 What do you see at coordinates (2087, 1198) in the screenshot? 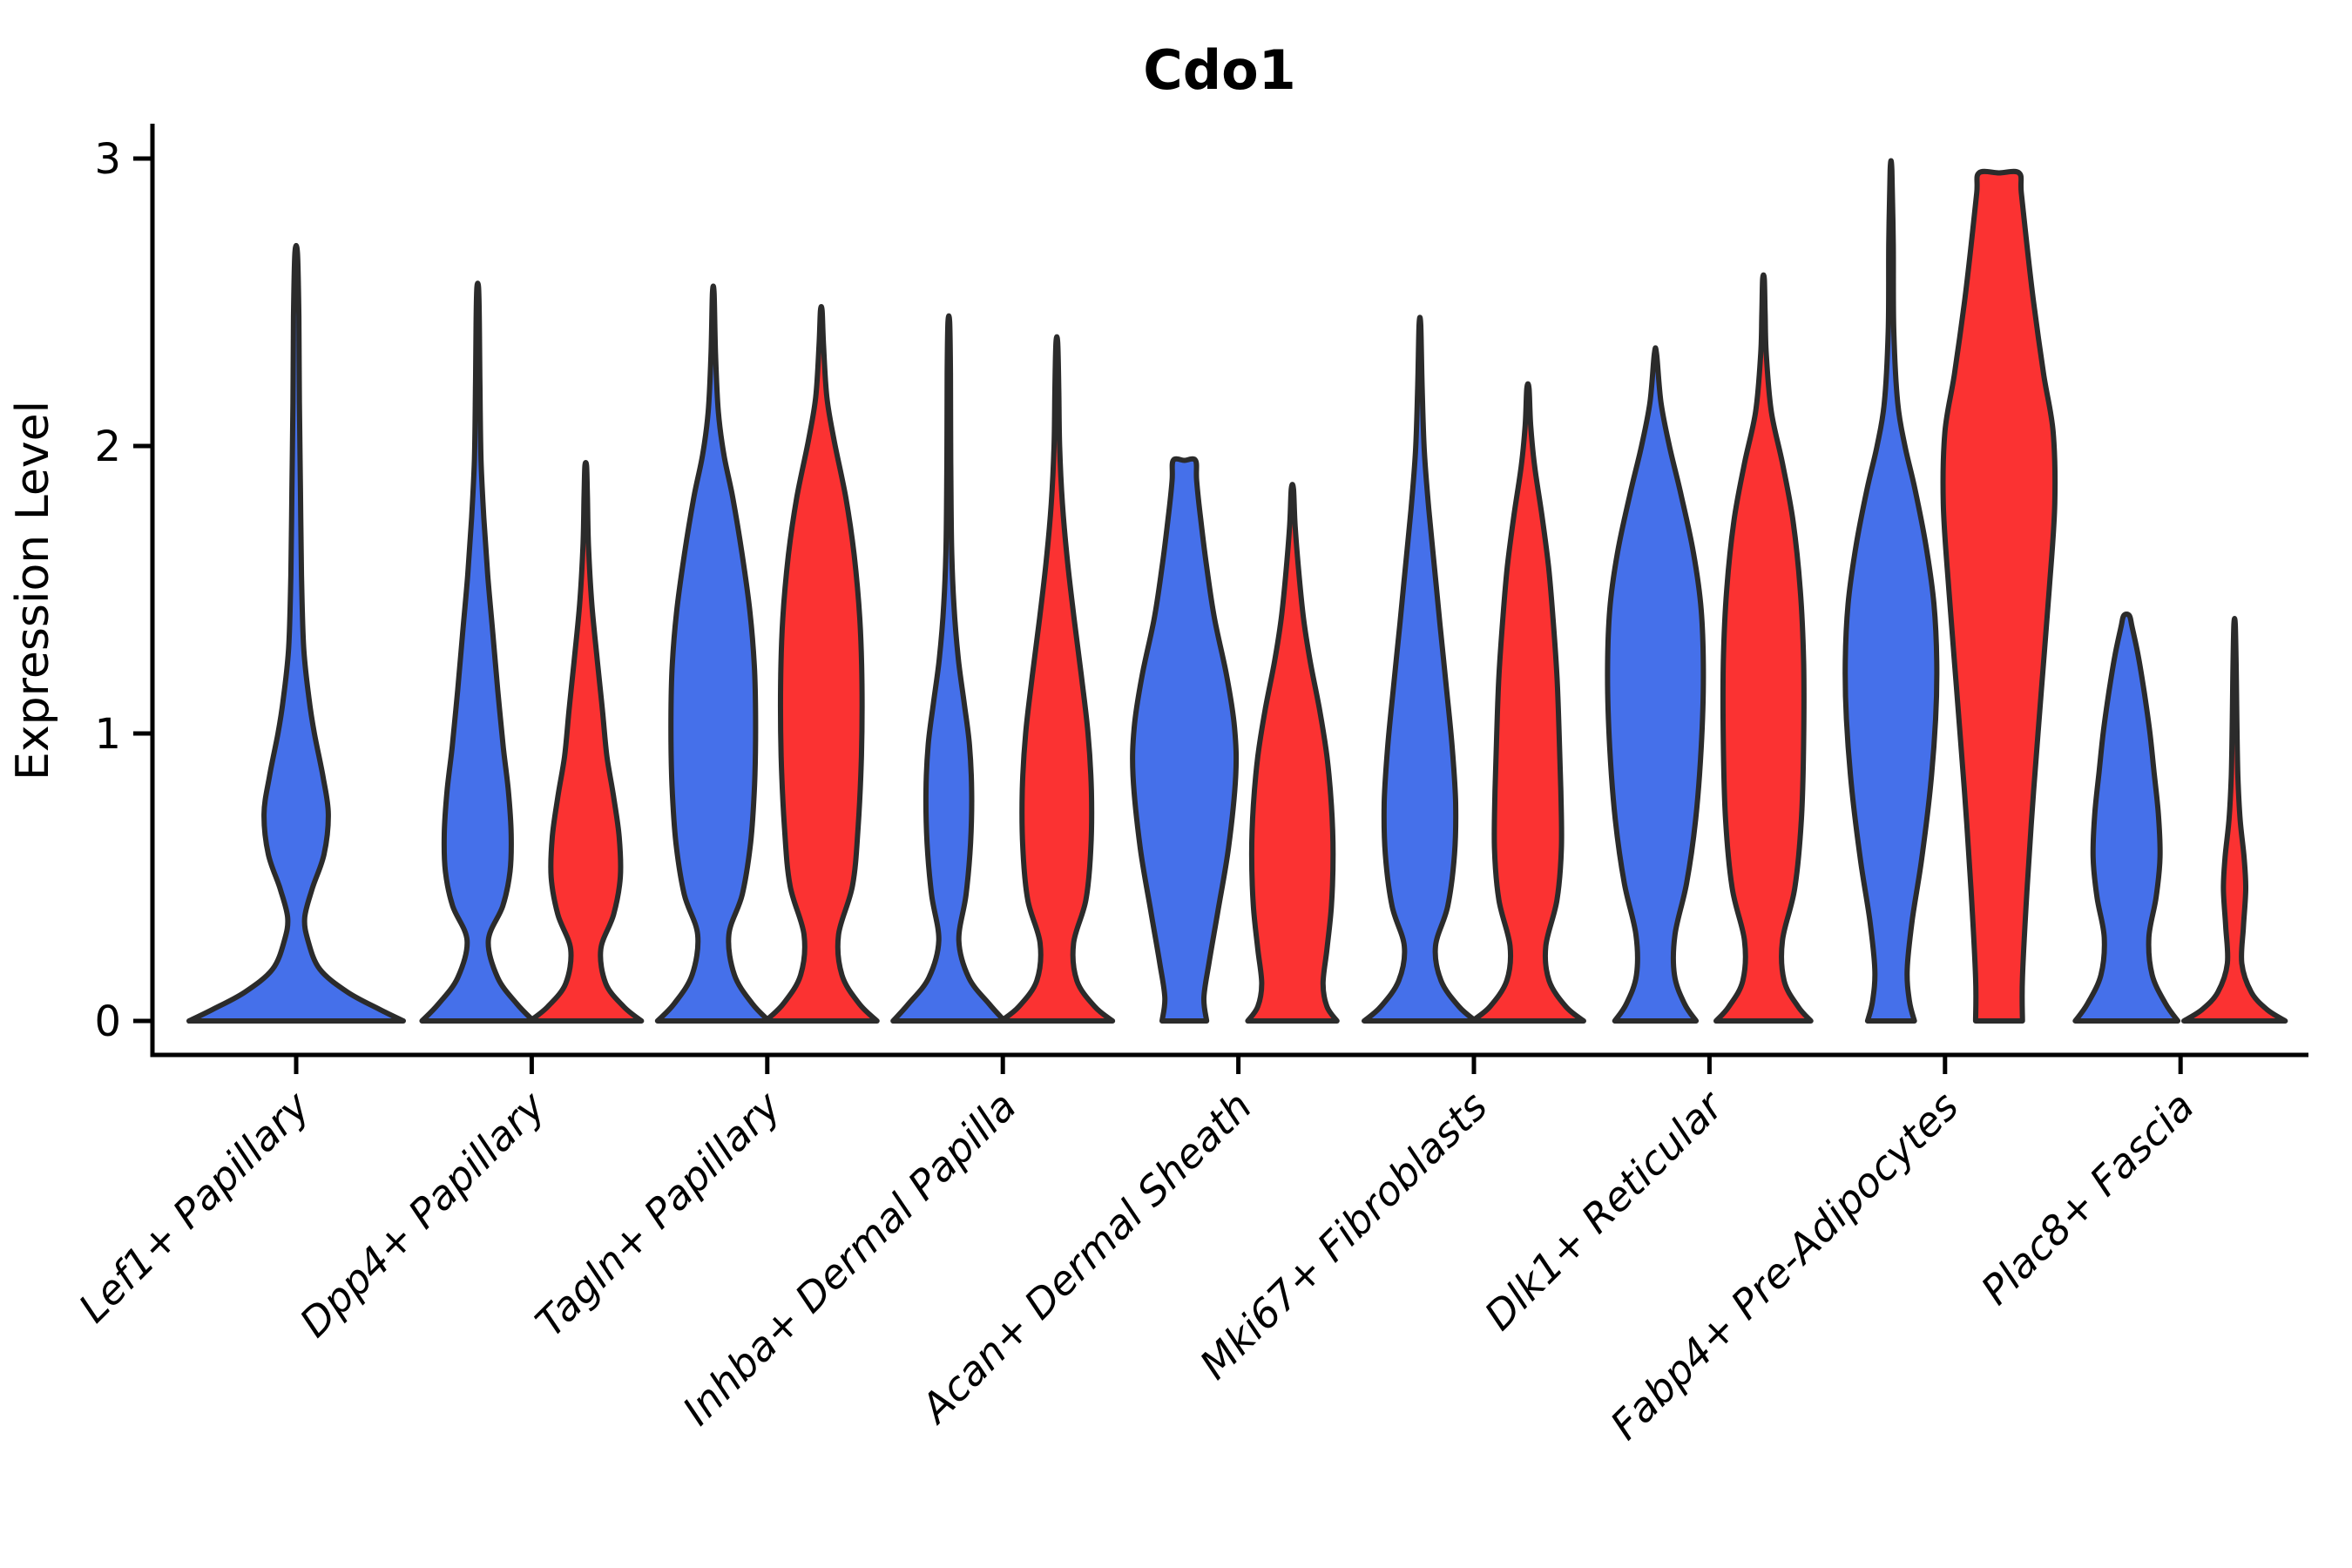
I see `x-axis-category-label: Plac8+ Fascia` at bounding box center [2087, 1198].